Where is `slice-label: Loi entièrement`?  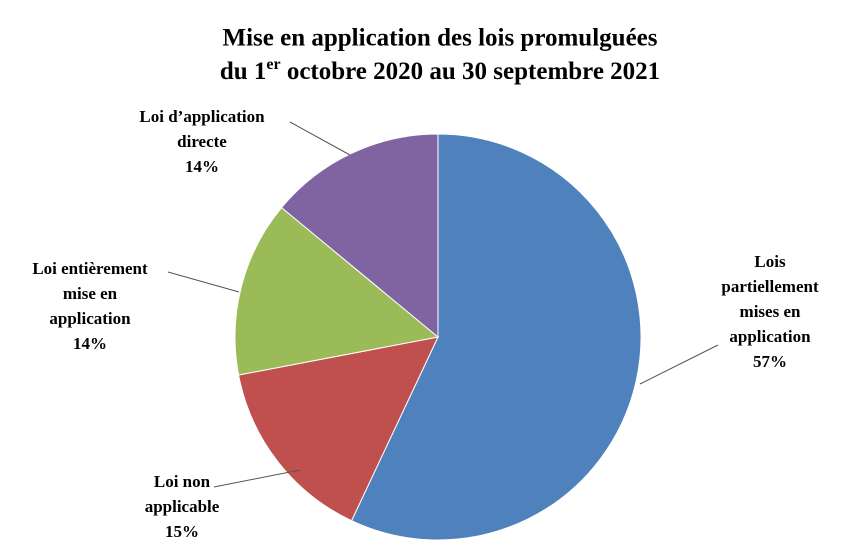 slice-label: Loi entièrement is located at coordinates (90, 268).